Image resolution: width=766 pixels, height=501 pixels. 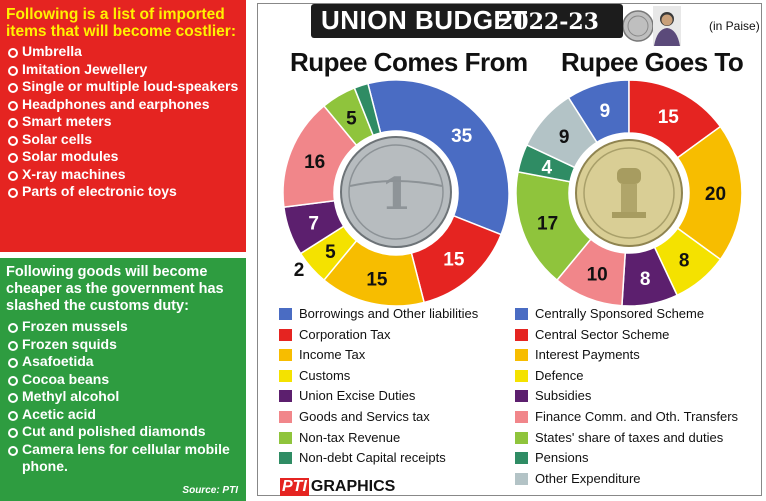 What do you see at coordinates (626, 458) in the screenshot?
I see `legend-item: Pensions` at bounding box center [626, 458].